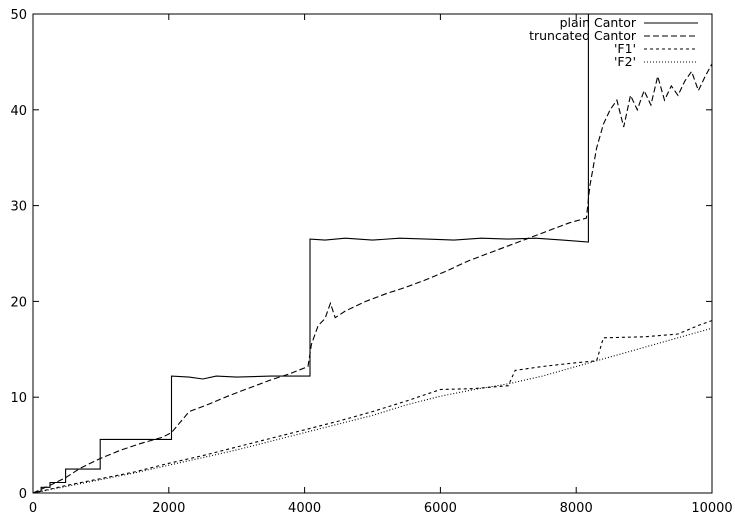  What do you see at coordinates (583, 35) in the screenshot?
I see `legend-label: truncated Cantor` at bounding box center [583, 35].